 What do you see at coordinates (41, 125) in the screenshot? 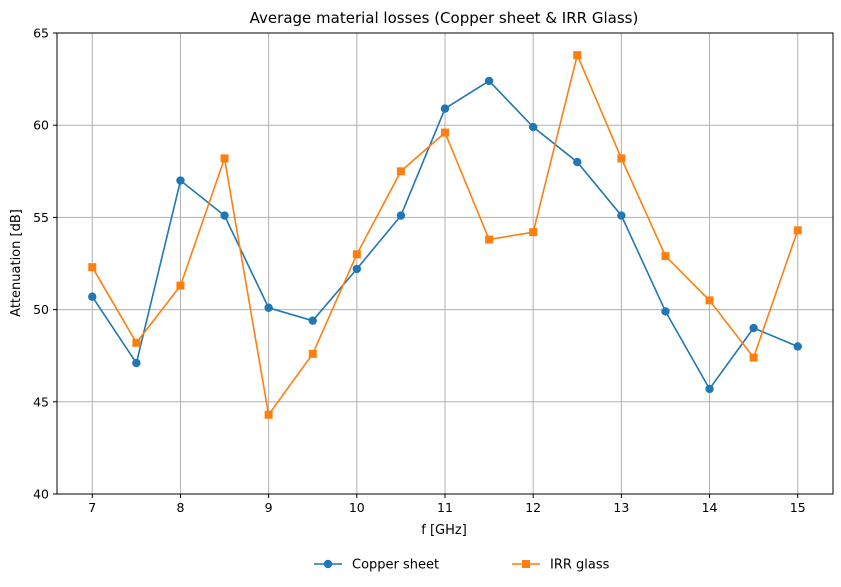
I see `y-tick-label: 60` at bounding box center [41, 125].